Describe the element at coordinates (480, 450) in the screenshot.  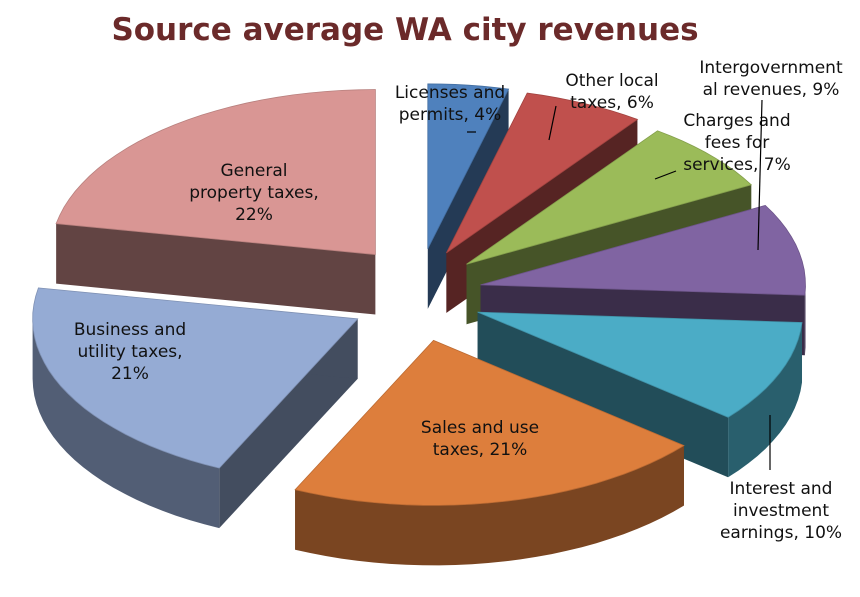
I see `data-label-line: taxes, 21%` at that location.